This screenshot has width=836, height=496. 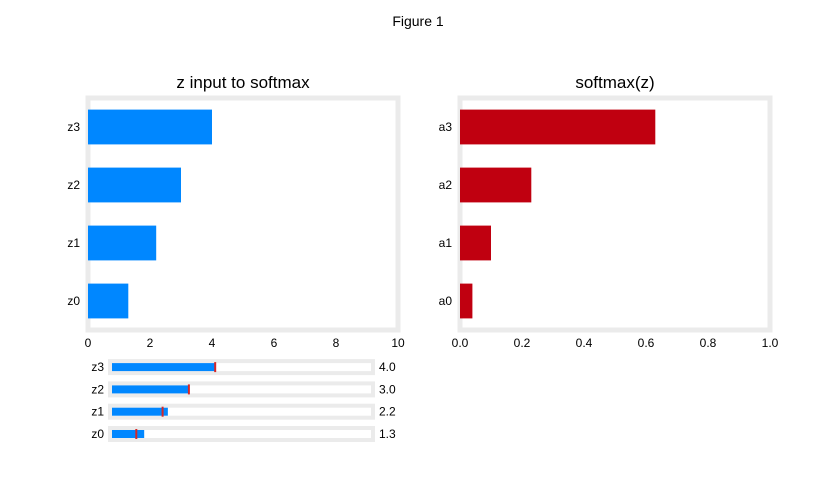 What do you see at coordinates (97, 412) in the screenshot?
I see `slider-label: z1` at bounding box center [97, 412].